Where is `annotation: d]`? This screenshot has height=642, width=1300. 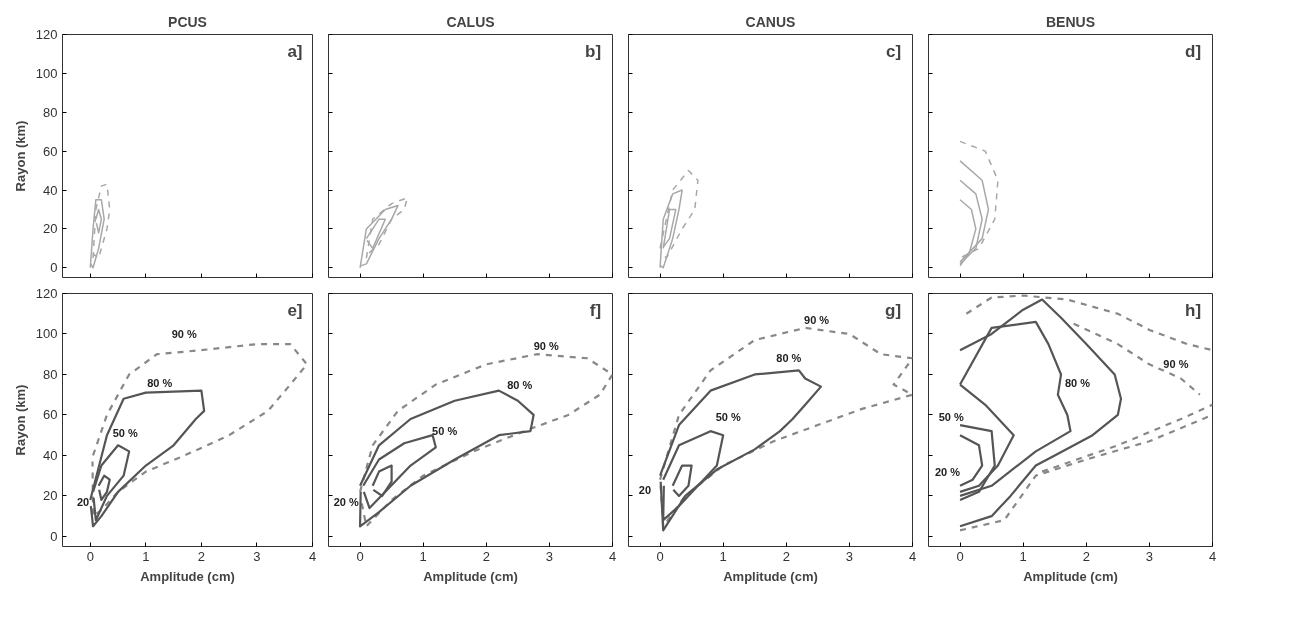
annotation: d] is located at coordinates (1193, 51).